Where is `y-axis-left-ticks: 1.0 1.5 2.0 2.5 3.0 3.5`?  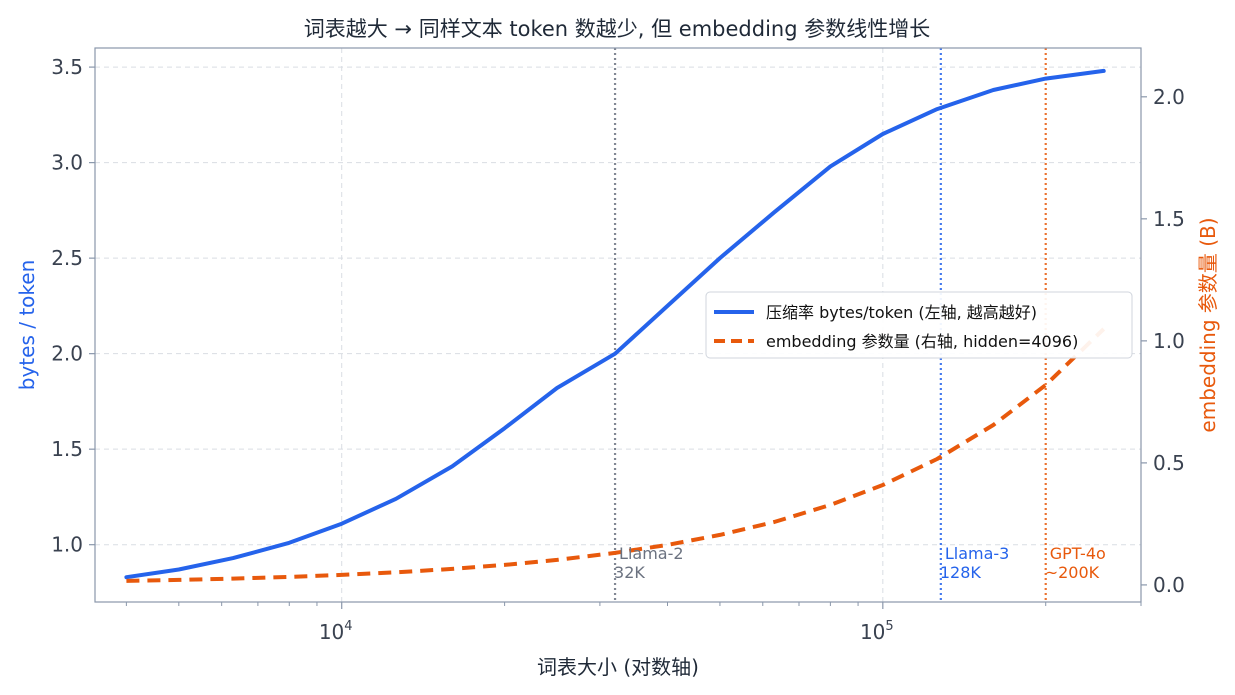
y-axis-left-ticks: 1.0 1.5 2.0 2.5 3.0 3.5 is located at coordinates (73, 306).